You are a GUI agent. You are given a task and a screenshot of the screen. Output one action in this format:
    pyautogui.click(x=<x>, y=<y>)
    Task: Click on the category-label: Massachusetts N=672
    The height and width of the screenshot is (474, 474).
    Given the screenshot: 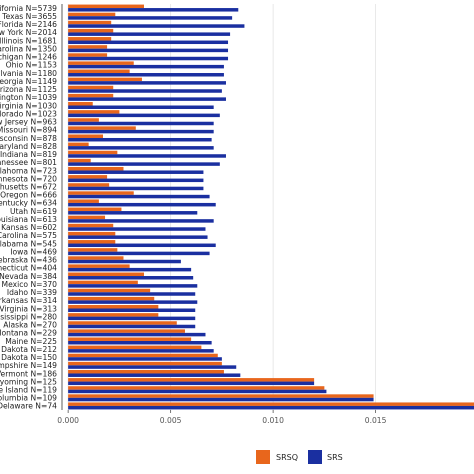 What is the action you would take?
    pyautogui.click(x=28, y=187)
    